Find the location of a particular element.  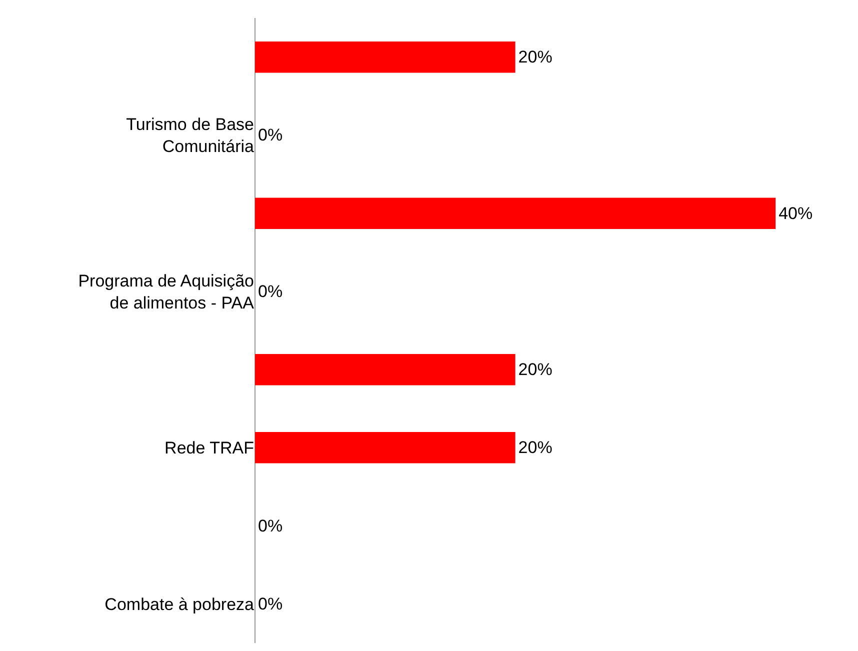

y-tick-label: Combate à pobreza is located at coordinates (179, 604).